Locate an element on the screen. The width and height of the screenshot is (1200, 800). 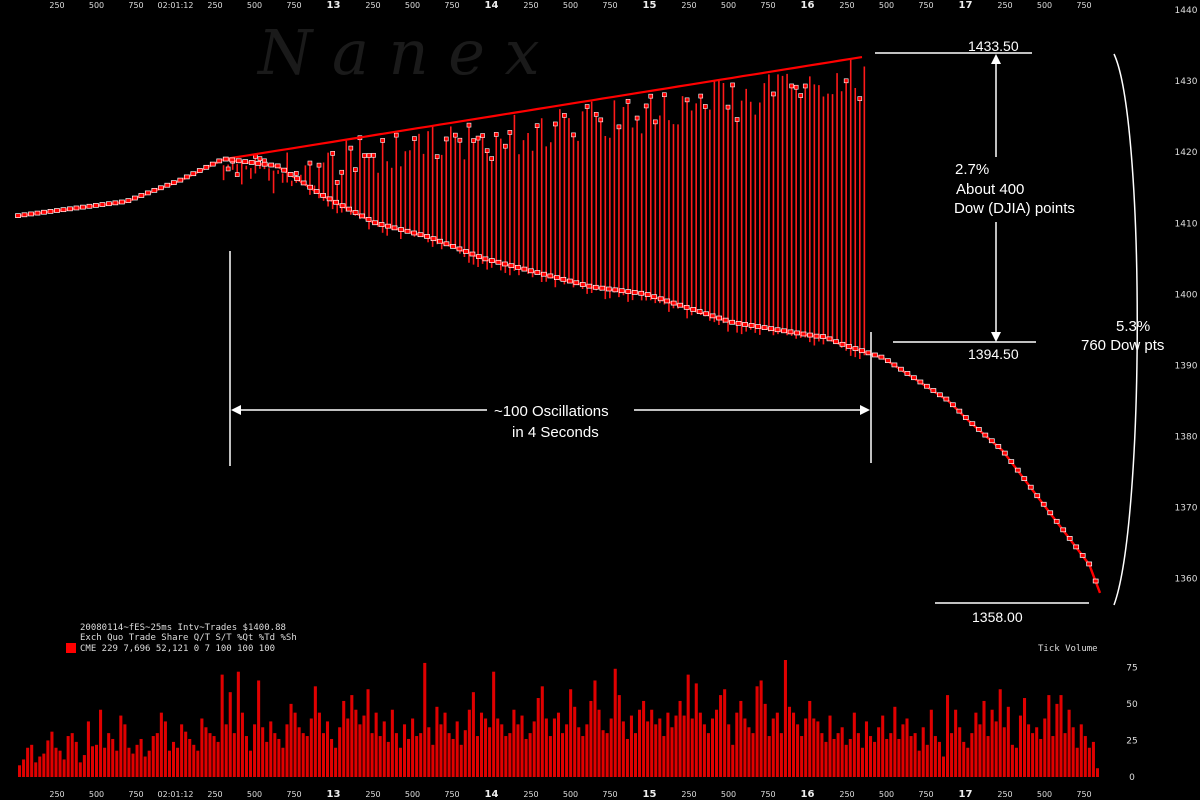
x-tick-label: 500 is located at coordinates (886, 794).